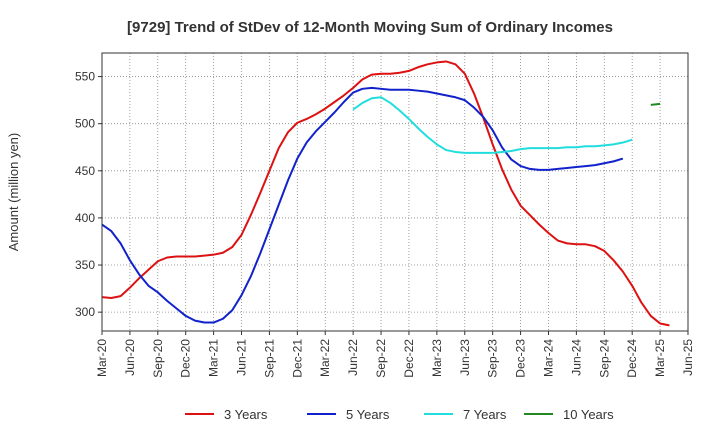 The image size is (720, 440). What do you see at coordinates (548, 358) in the screenshot?
I see `x-tick-label: Mar-24` at bounding box center [548, 358].